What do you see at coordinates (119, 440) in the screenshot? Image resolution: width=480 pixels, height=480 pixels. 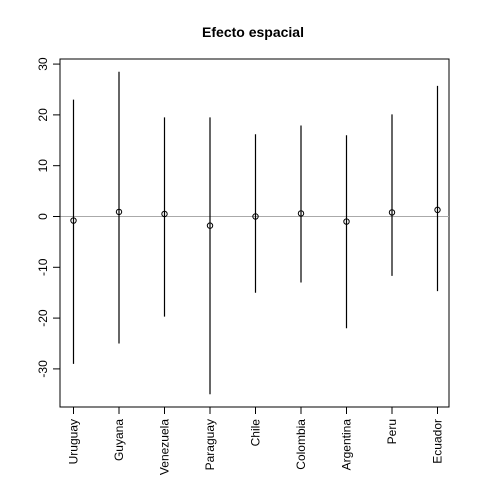 I see `x-tick-label-guyana: Guyana` at bounding box center [119, 440].